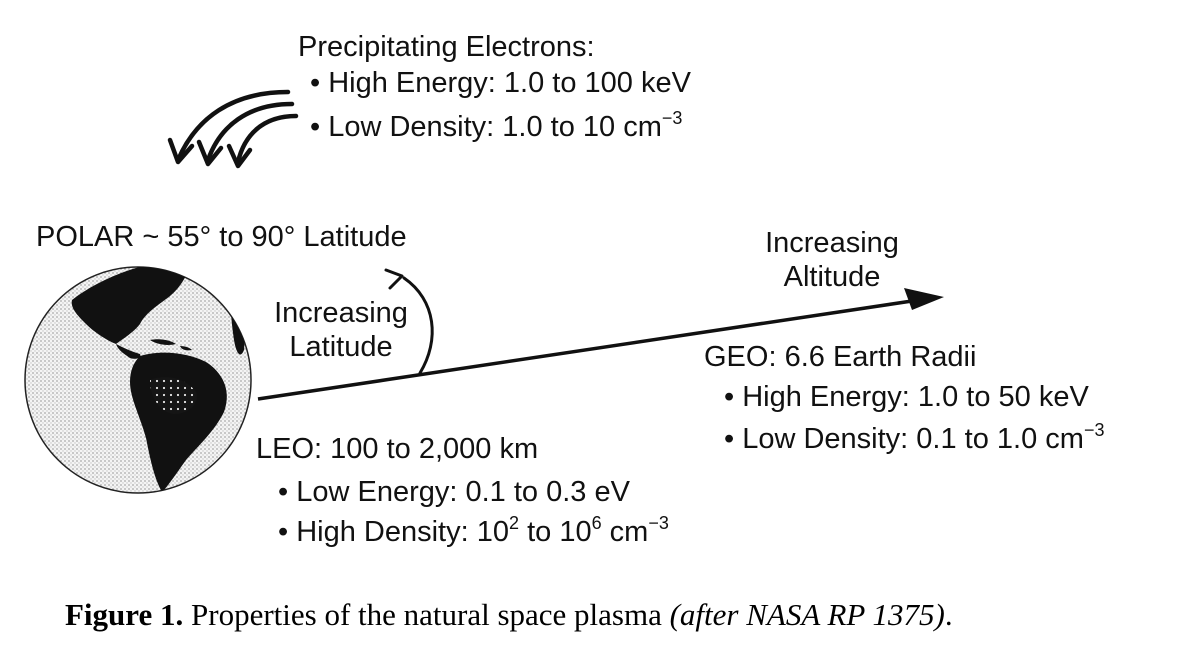 Image resolution: width=1200 pixels, height=646 pixels. I want to click on caption-text: Properties of the natural space plasma, so click(426, 614).